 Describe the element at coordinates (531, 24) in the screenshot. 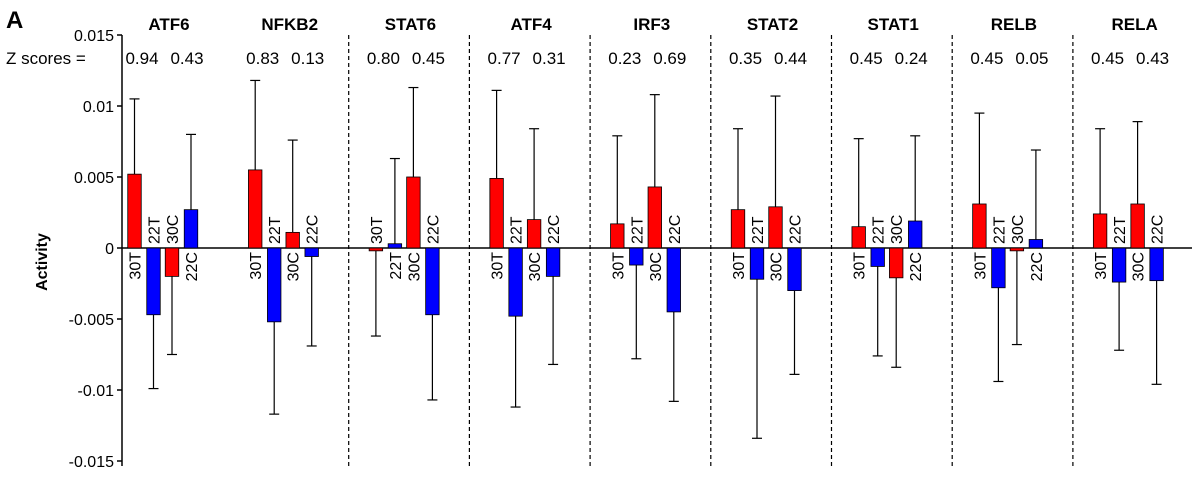

I see `group-title: ATF4` at that location.